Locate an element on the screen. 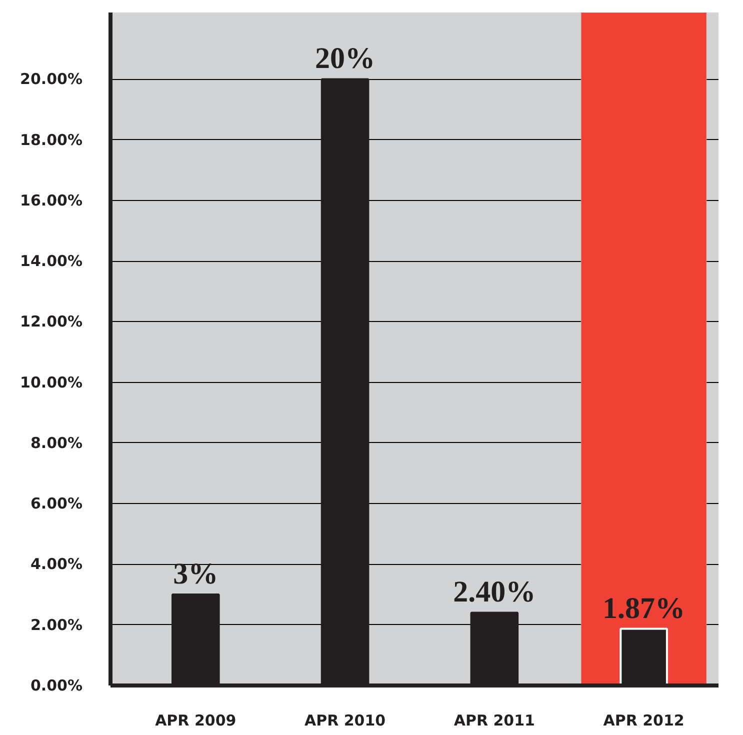  data-label: 20% is located at coordinates (345, 59).